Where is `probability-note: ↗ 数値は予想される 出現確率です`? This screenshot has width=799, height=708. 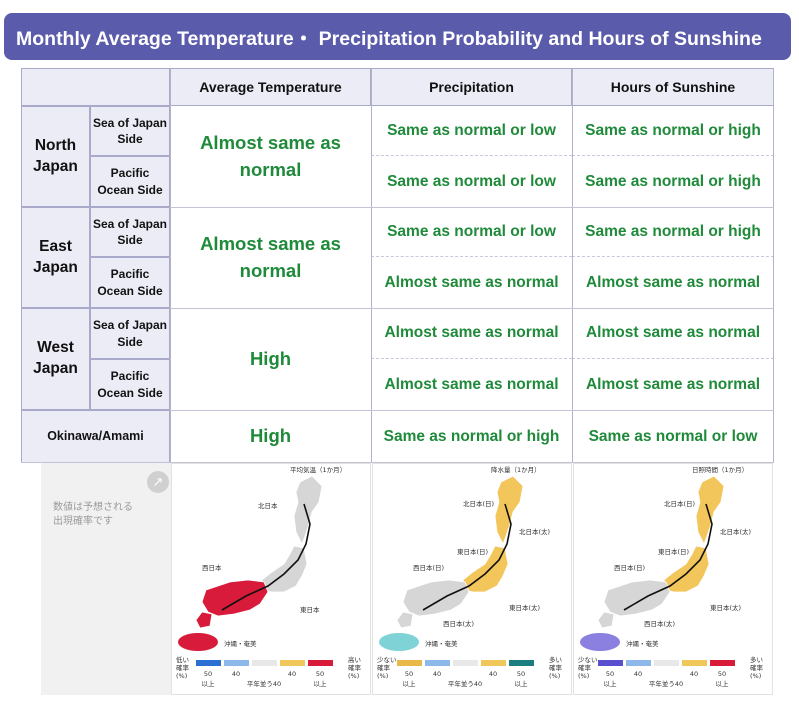 probability-note: ↗ 数値は予想される 出現確率です is located at coordinates (115, 579).